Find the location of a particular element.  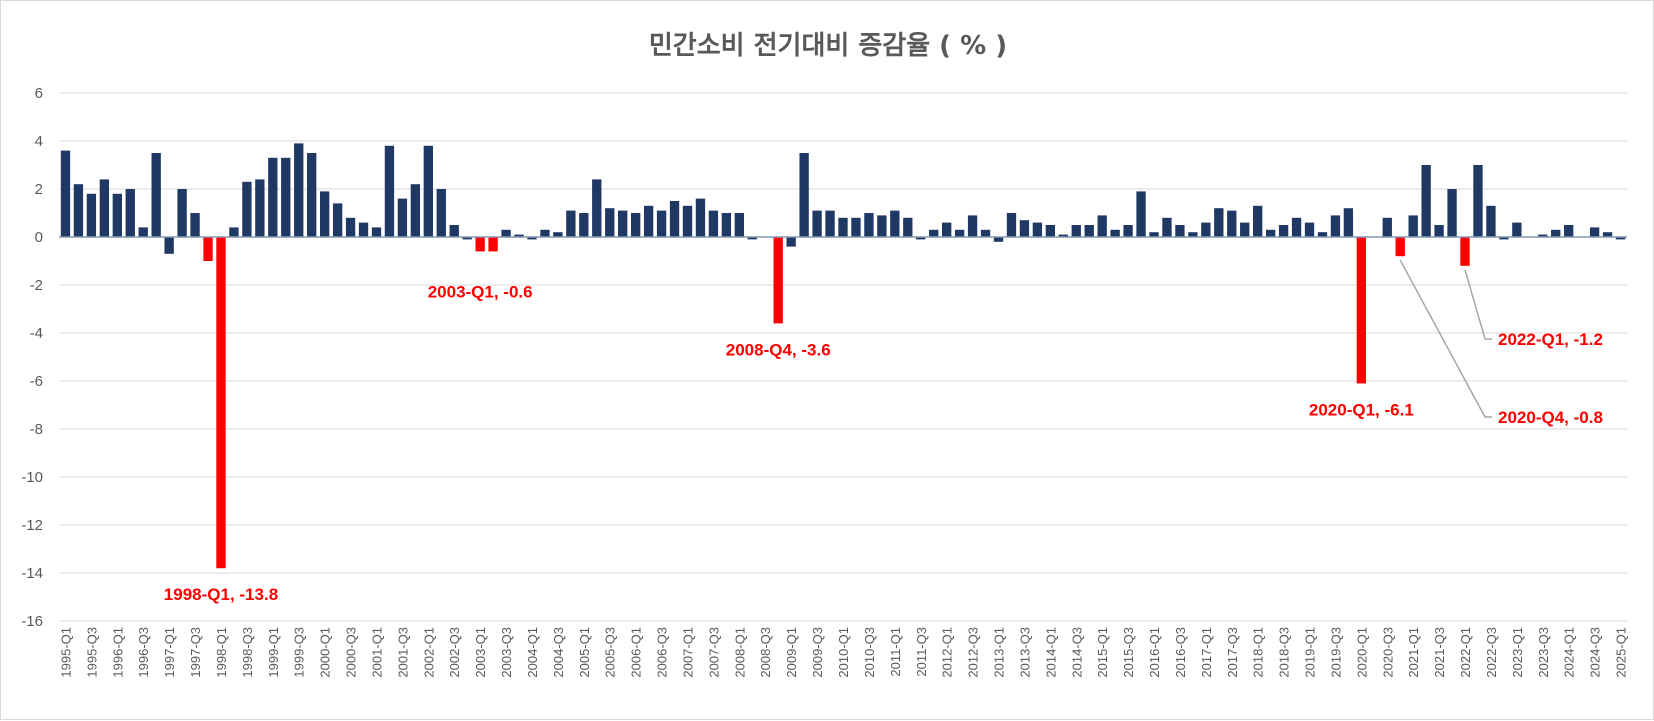

x-tick-label: 2010-Q1 is located at coordinates (843, 652).